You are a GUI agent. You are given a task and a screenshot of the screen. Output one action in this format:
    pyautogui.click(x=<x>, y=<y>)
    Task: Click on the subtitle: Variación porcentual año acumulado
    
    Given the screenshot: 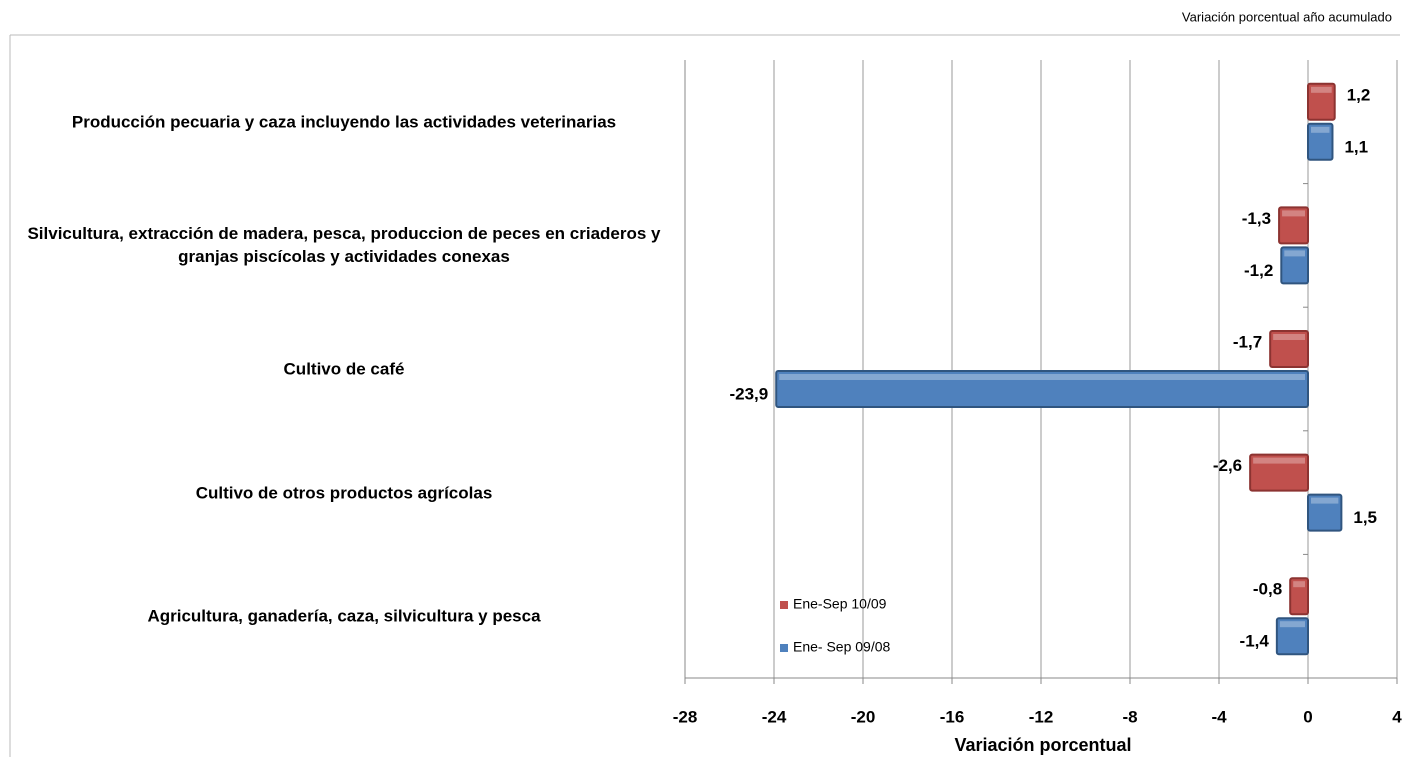 What is the action you would take?
    pyautogui.click(x=1287, y=16)
    